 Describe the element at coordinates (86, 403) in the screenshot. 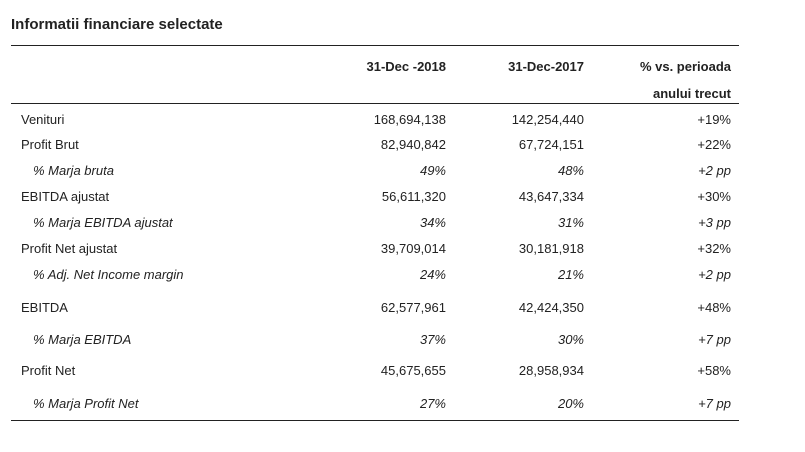

I see `row-label: % Marja Profit Net` at that location.